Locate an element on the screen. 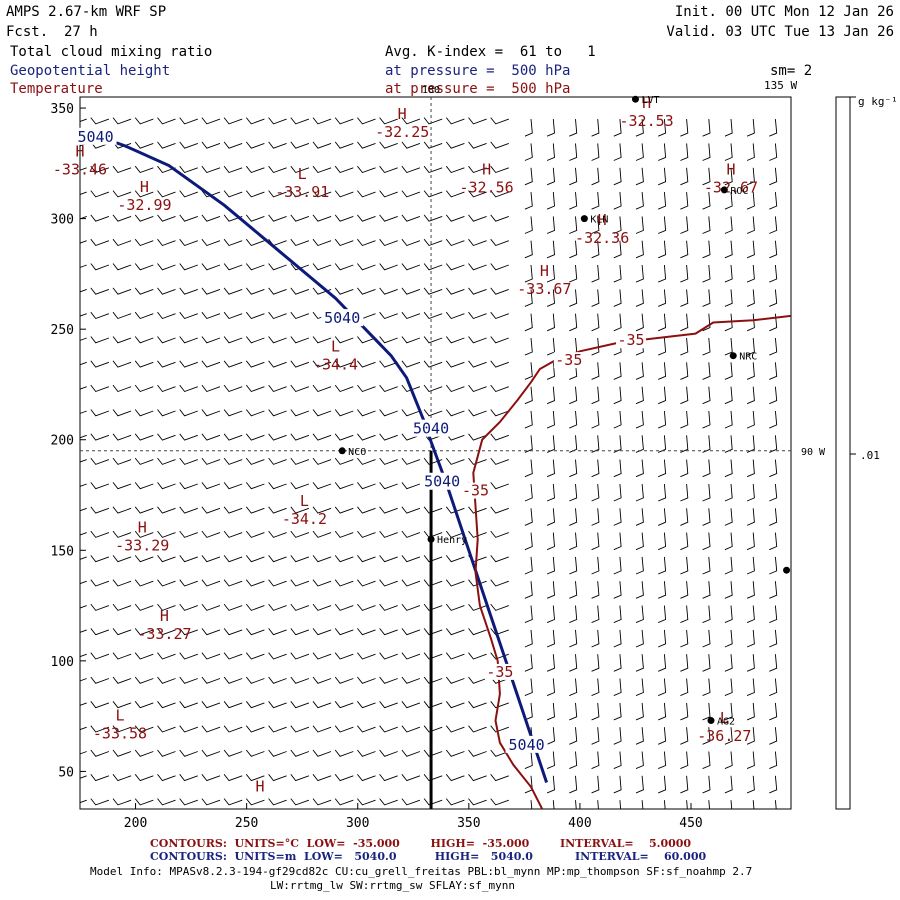 This screenshot has height=900, width=900. station-label: LVT is located at coordinates (650, 100).